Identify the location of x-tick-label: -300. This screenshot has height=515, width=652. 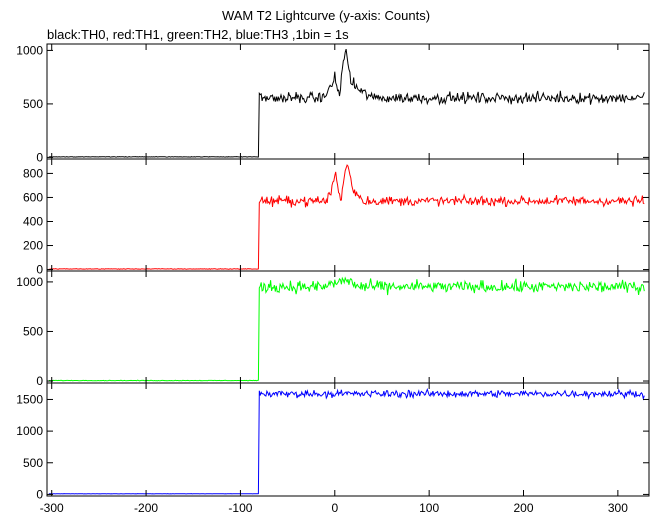
(52, 508).